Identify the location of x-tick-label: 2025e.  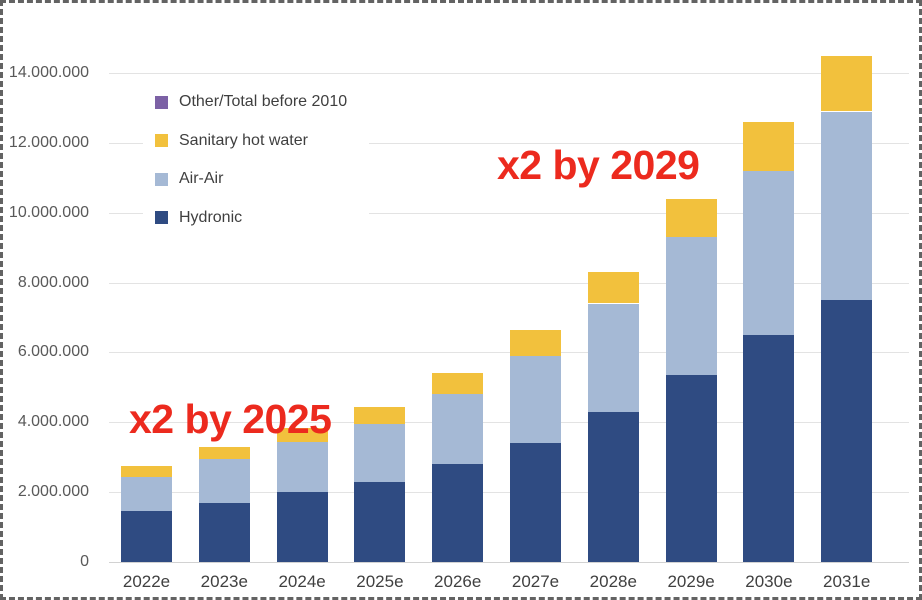
(380, 581).